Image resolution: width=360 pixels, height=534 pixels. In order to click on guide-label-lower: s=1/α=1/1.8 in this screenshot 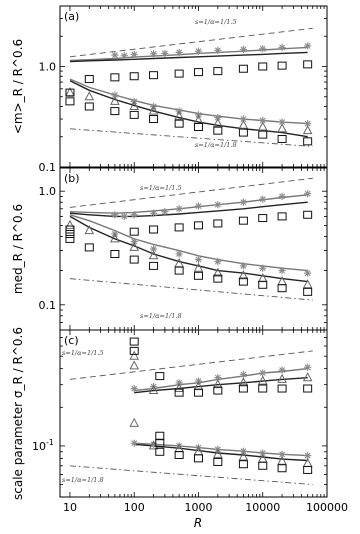, I will do `click(161, 316)`.